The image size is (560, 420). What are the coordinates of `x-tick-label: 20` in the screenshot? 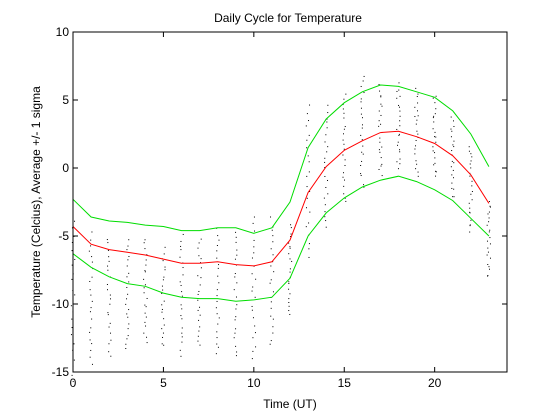 It's located at (435, 383).